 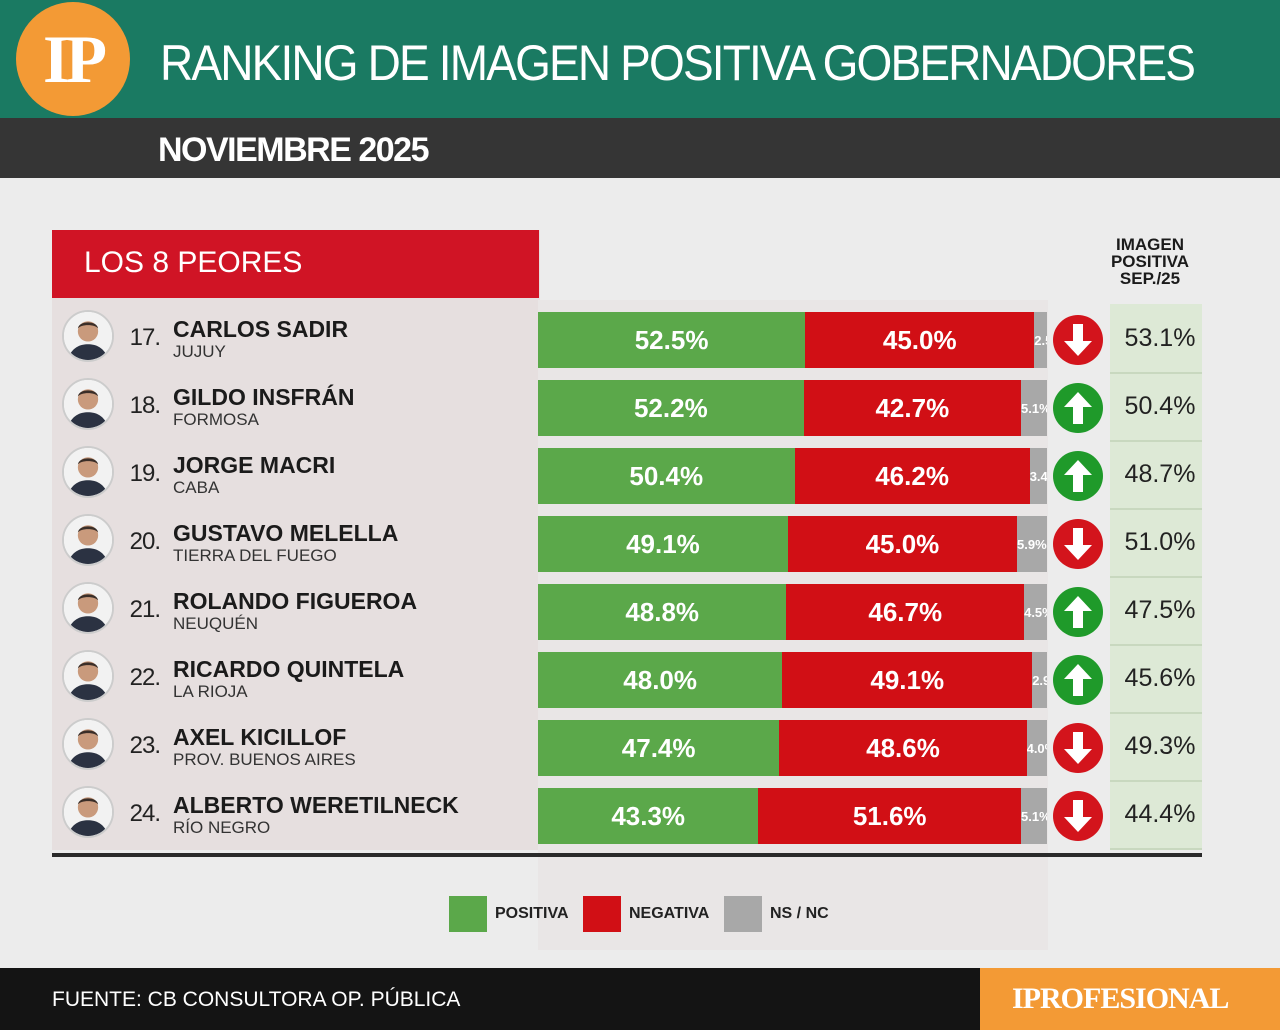 What do you see at coordinates (903, 748) in the screenshot?
I see `bar-negativa: 48.6%` at bounding box center [903, 748].